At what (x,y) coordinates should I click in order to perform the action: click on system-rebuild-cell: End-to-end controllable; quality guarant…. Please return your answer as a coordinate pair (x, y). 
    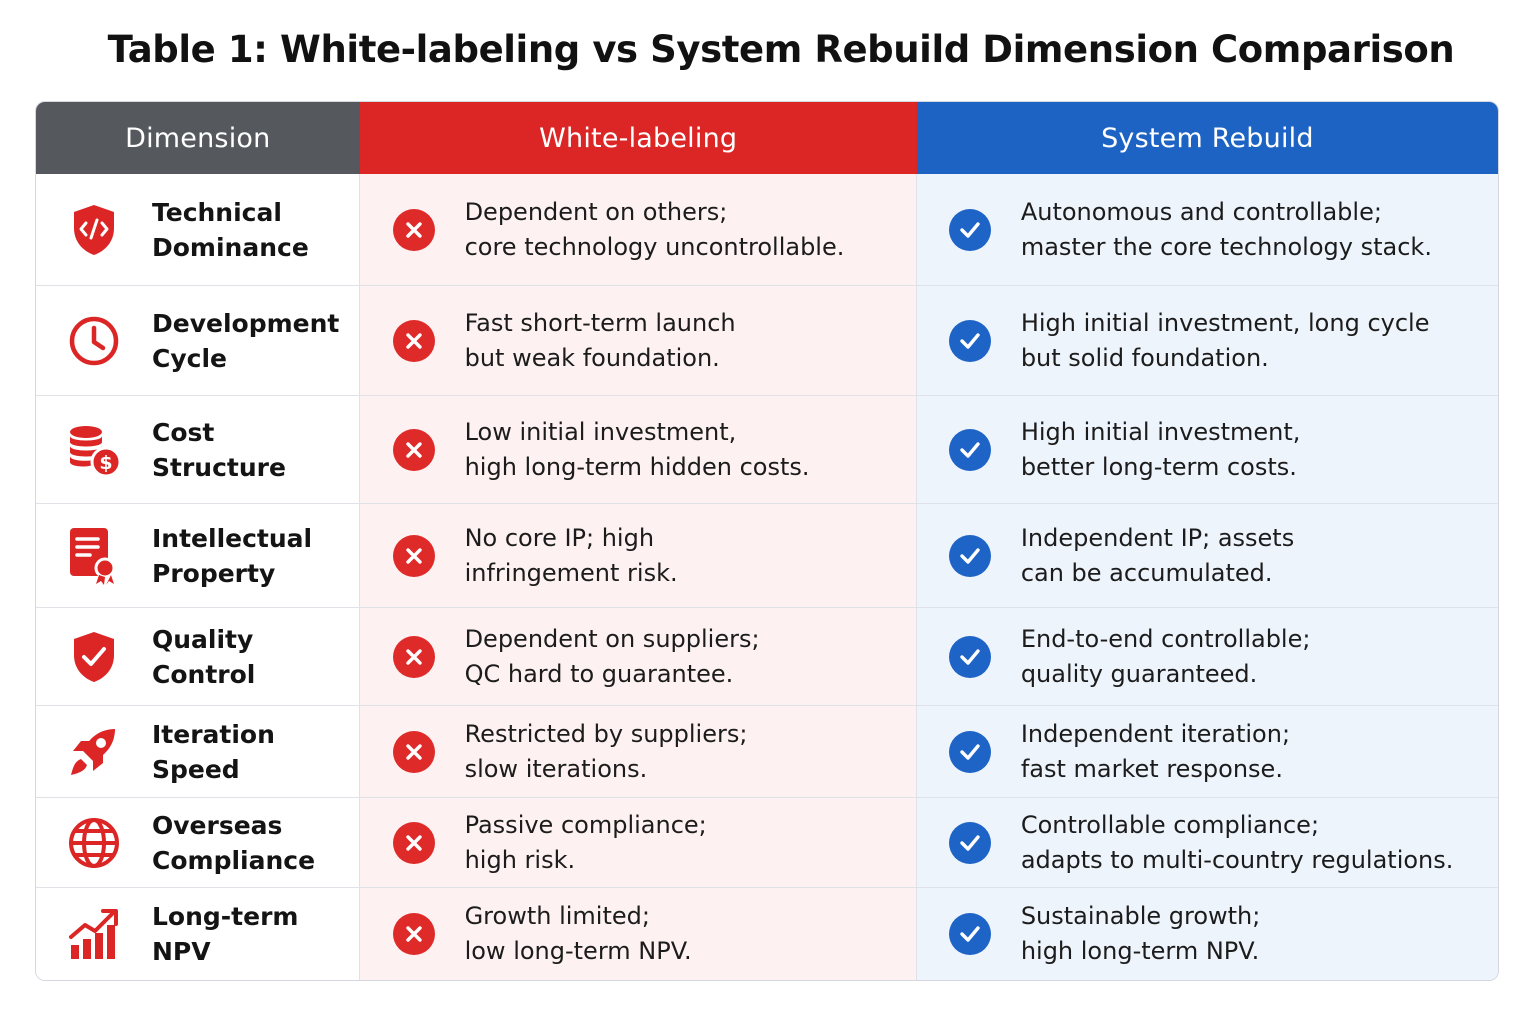
    Looking at the image, I should click on (1207, 656).